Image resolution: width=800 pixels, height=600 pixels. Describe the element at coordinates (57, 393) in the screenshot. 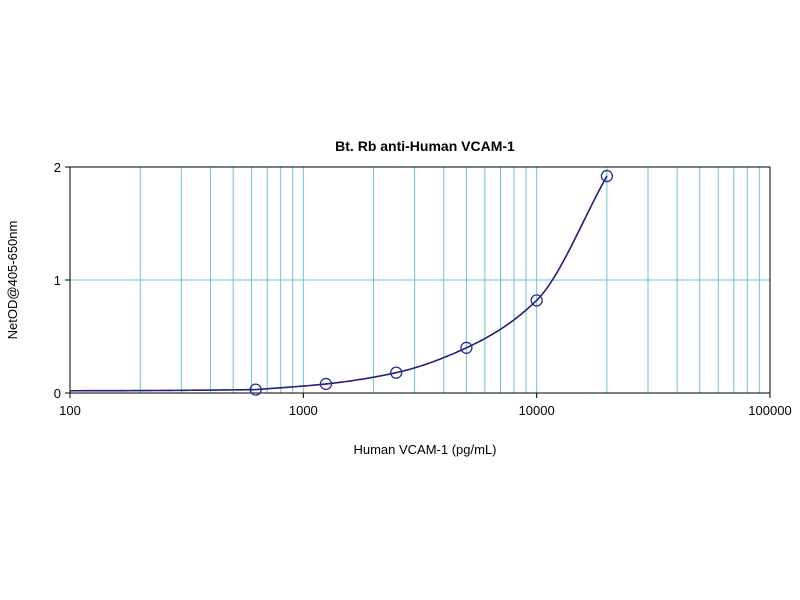

I see `y-tick-label: 0` at that location.